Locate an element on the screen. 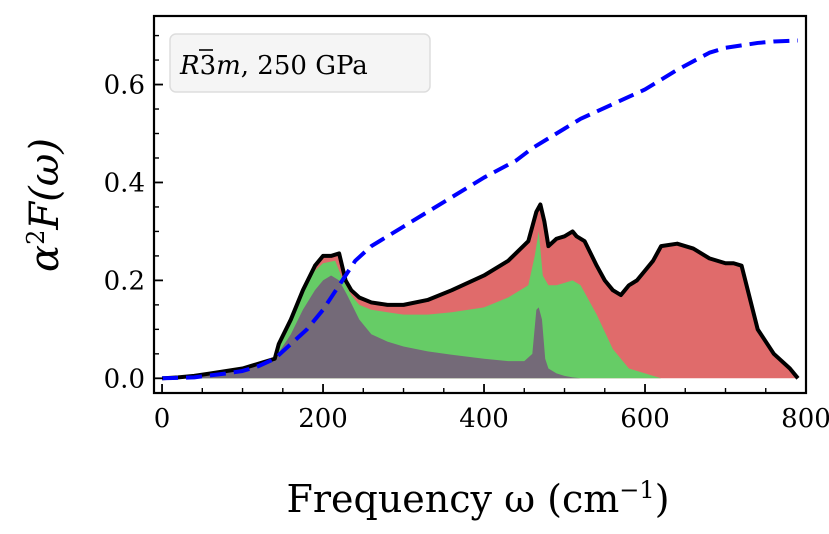 The height and width of the screenshot is (534, 829). y-tick-label: 0.2 is located at coordinates (124, 281).